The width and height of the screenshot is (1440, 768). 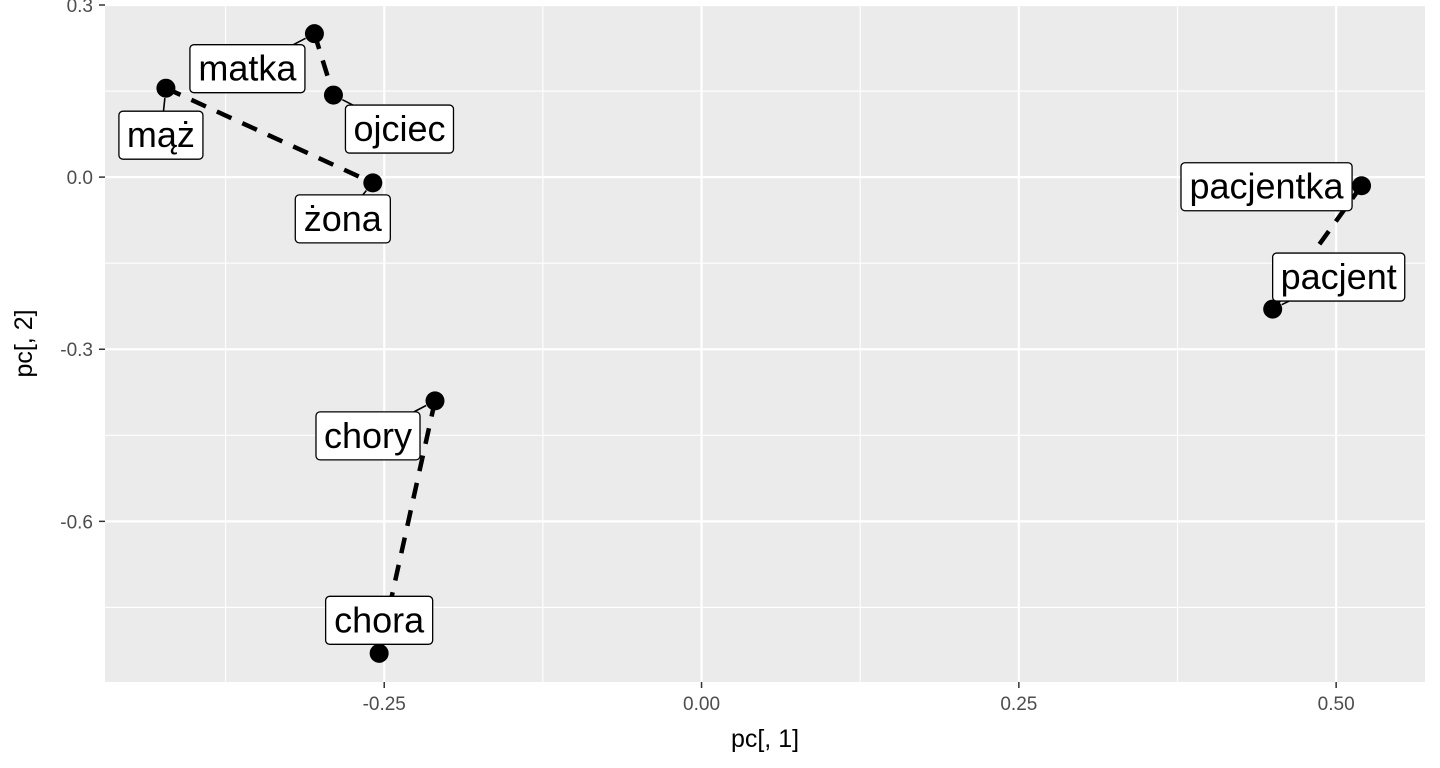 I want to click on label-text: ojciec, so click(x=399, y=128).